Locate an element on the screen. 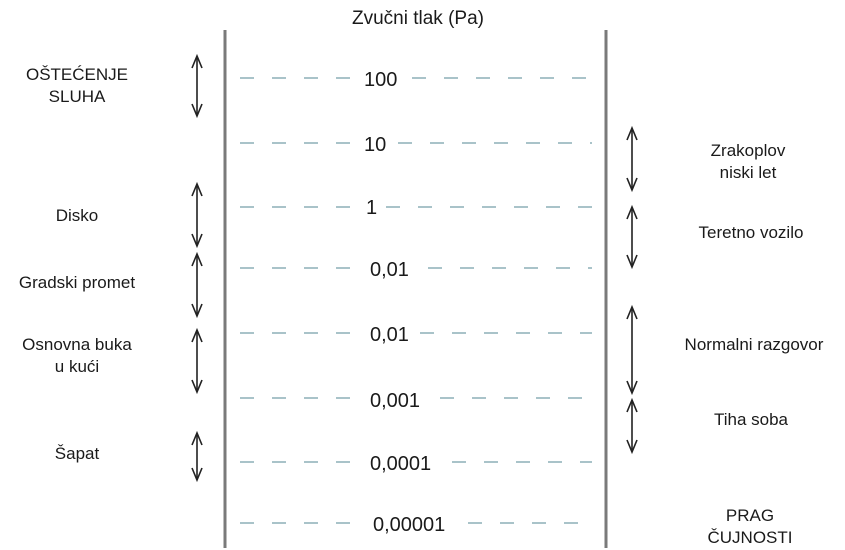  label-line: niski let is located at coordinates (748, 172).